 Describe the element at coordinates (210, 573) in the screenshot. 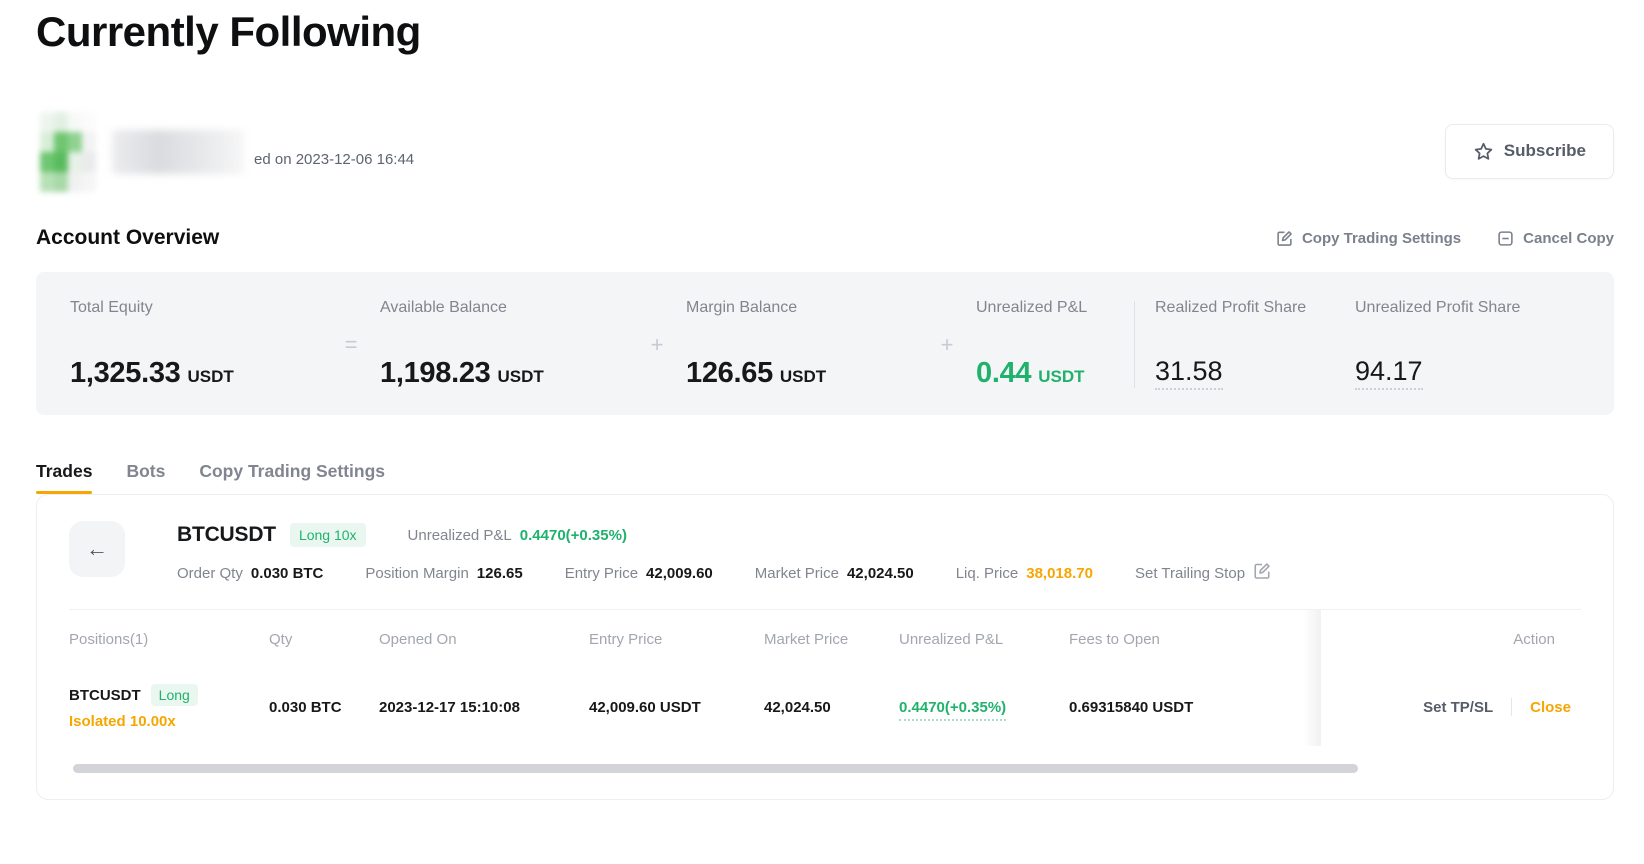

I see `detail-label: Order Qty` at that location.